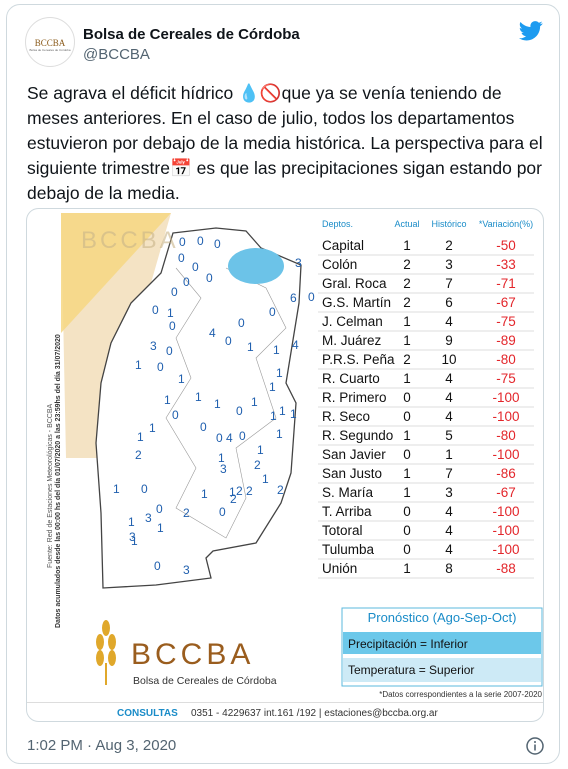  What do you see at coordinates (347, 511) in the screenshot?
I see `table-cell: T. Arriba` at bounding box center [347, 511].